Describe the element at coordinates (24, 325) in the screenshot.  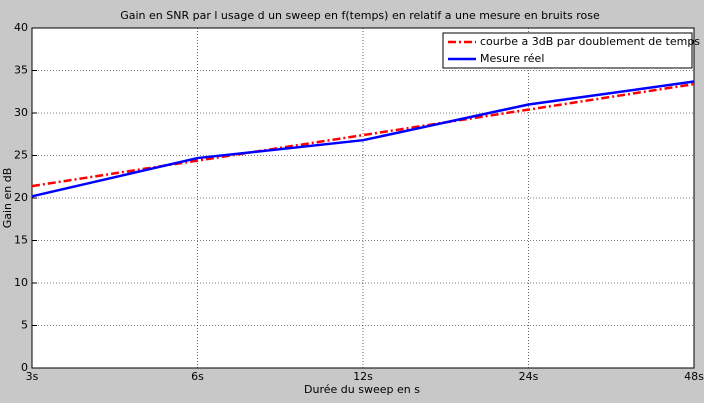
I see `y-tick-label: 5` at that location.